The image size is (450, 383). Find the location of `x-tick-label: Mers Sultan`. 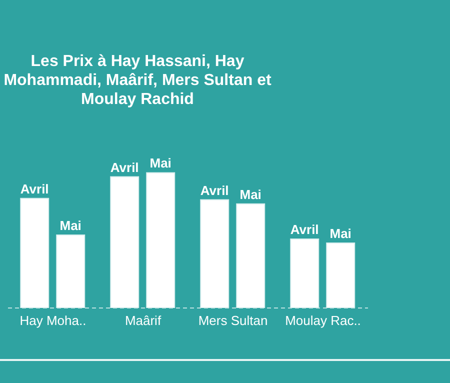

x-tick-label: Mers Sultan is located at coordinates (233, 320).